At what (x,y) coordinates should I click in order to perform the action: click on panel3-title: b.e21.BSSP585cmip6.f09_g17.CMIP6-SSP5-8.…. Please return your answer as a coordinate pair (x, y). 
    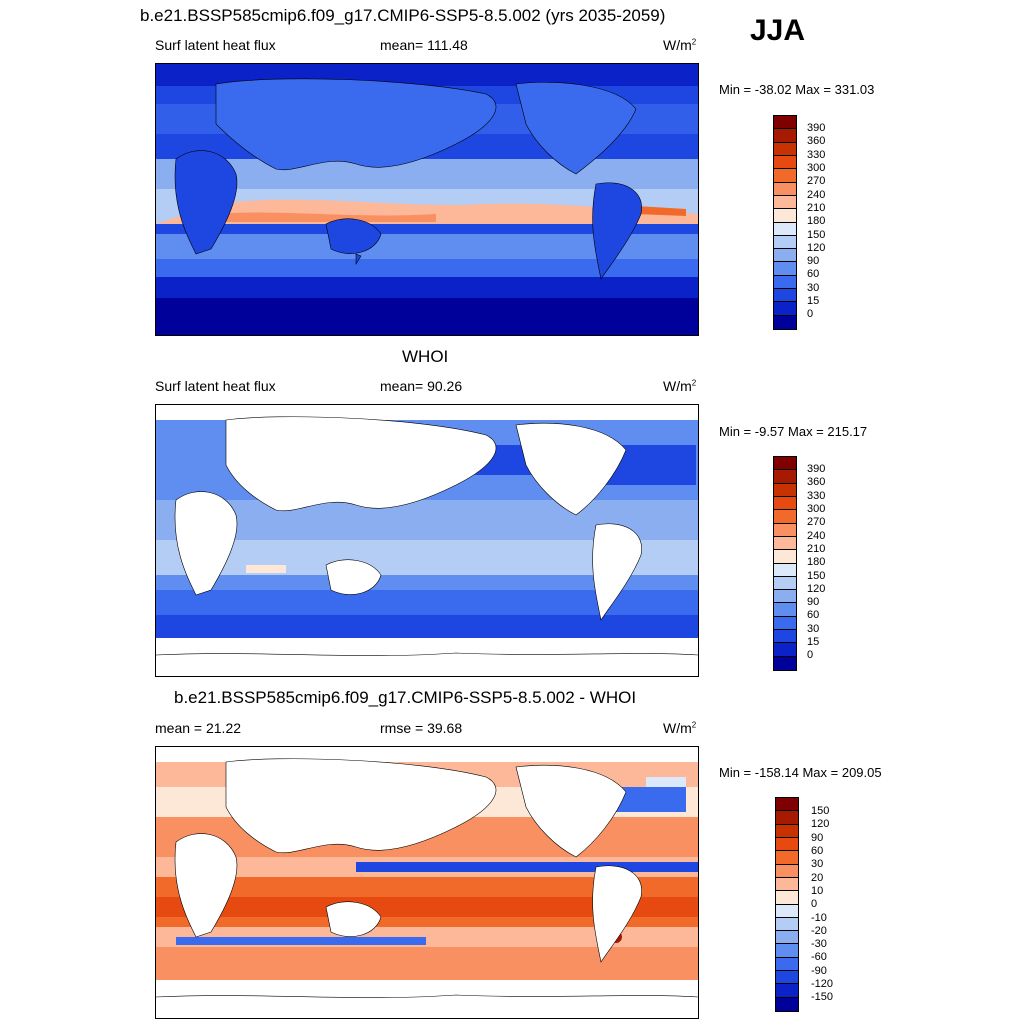
    Looking at the image, I should click on (405, 697).